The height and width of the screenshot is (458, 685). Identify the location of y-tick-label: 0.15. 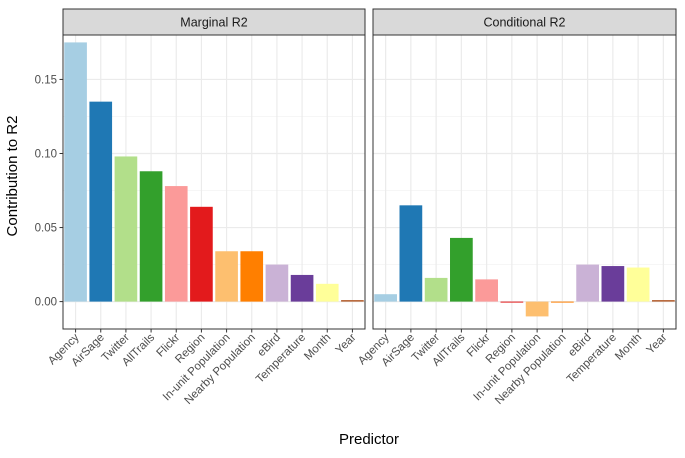
(46, 80).